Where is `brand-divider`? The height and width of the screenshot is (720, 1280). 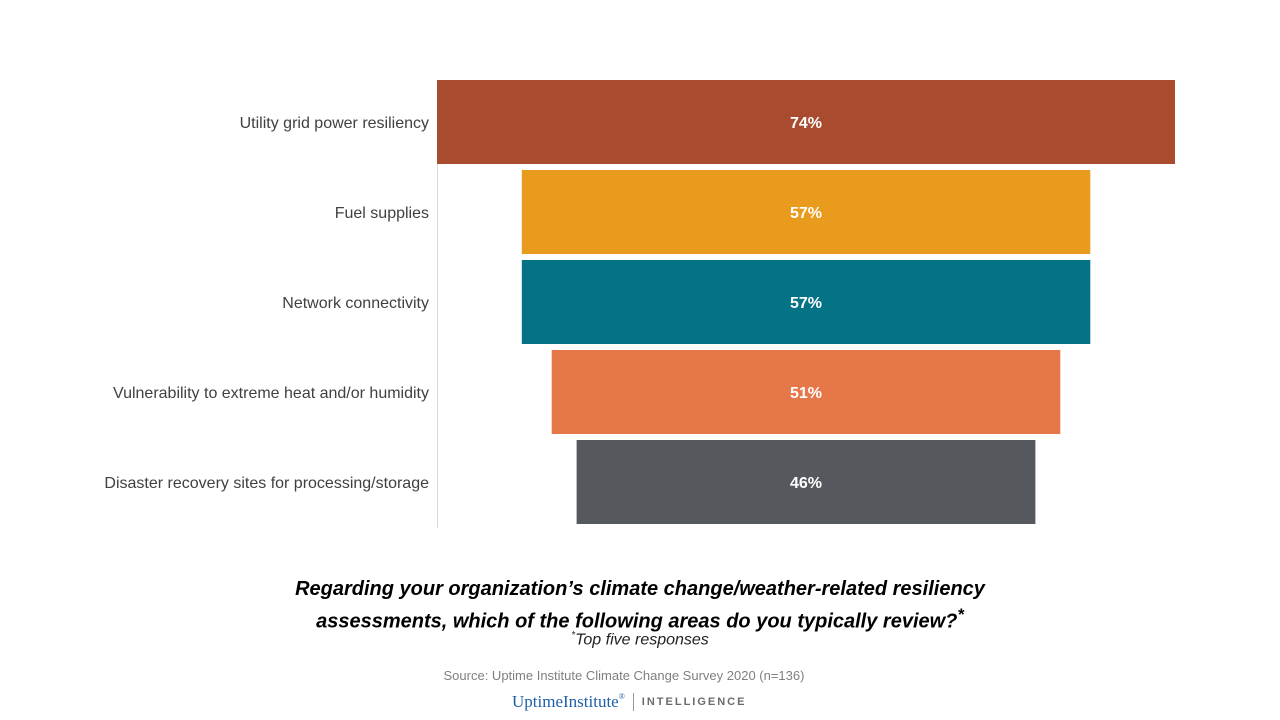
brand-divider is located at coordinates (633, 702).